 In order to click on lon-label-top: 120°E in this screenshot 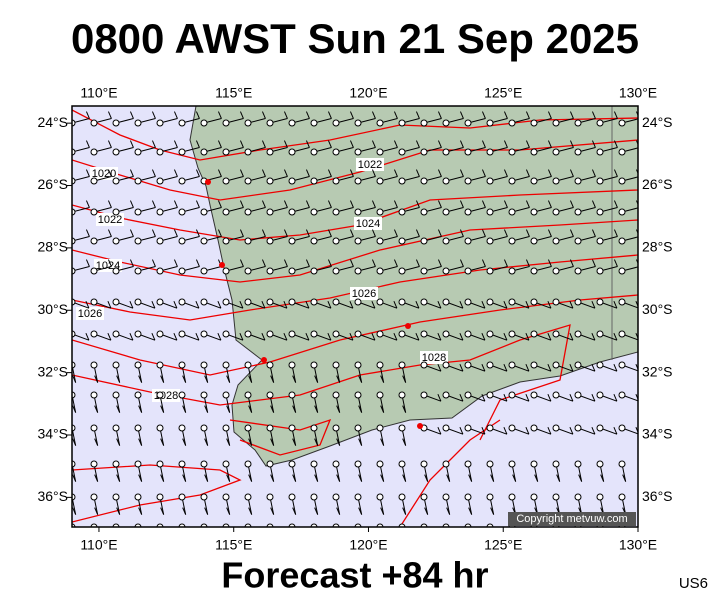, I will do `click(368, 93)`.